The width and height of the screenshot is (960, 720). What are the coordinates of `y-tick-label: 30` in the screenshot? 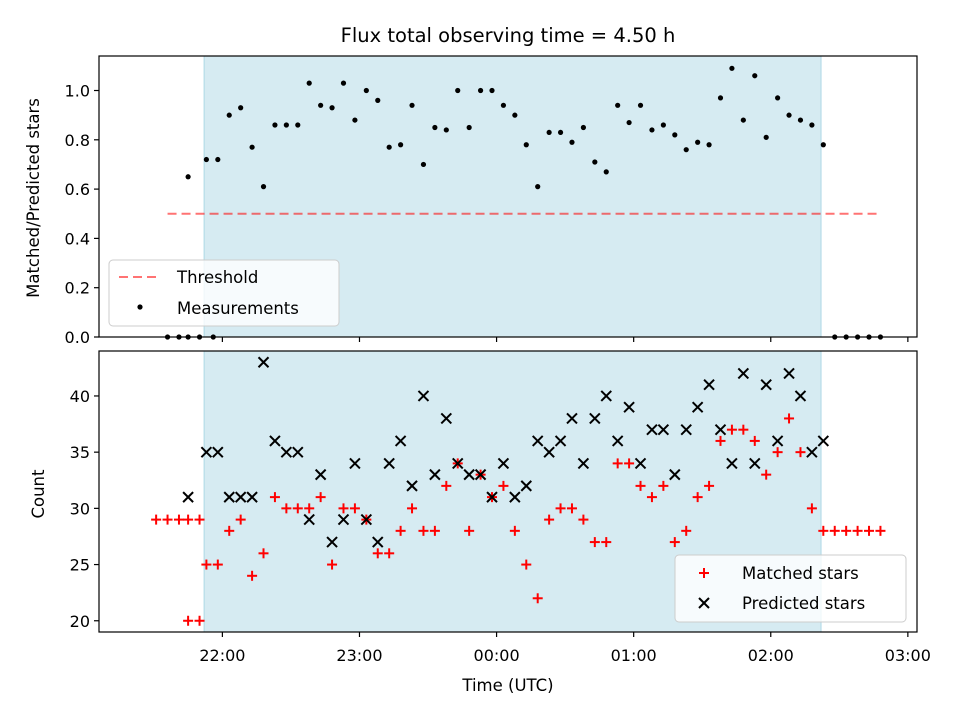 It's located at (80, 508).